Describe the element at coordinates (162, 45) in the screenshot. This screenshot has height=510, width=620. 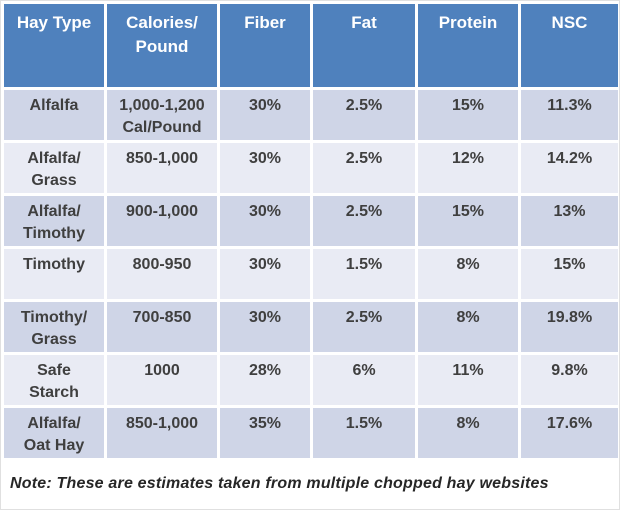
I see `column-header-calories-pound: Calories/ Pound` at that location.